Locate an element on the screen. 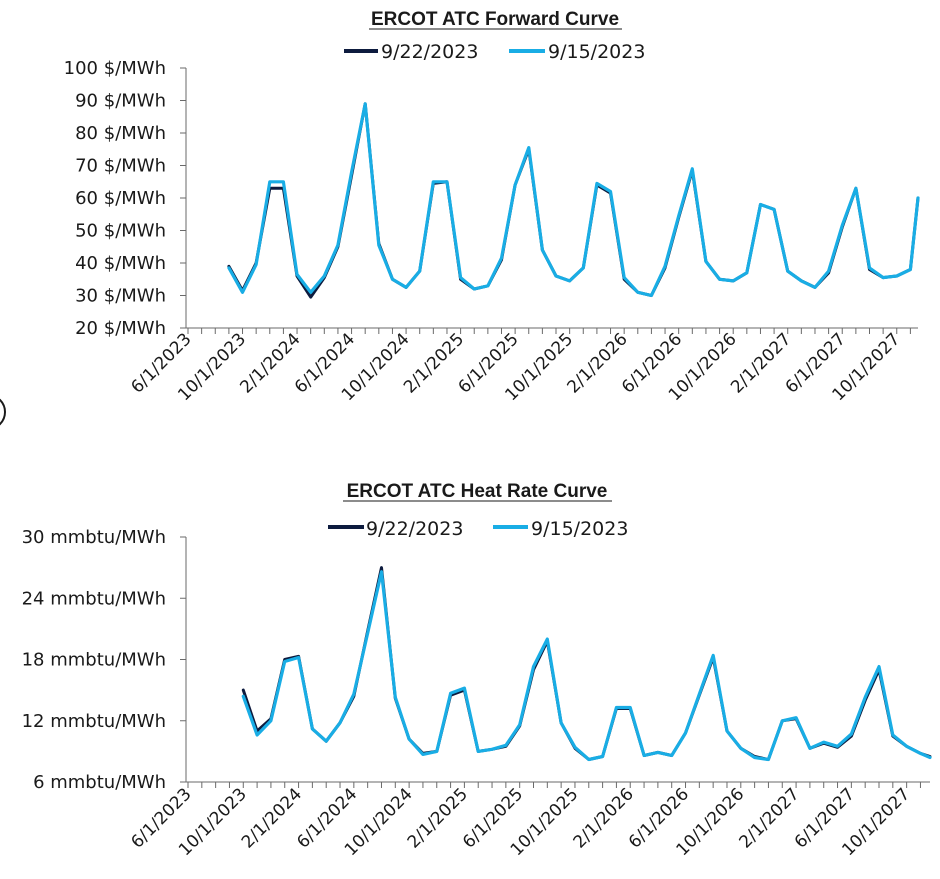  forward-curve-title: ERCOT ATC Forward Curve is located at coordinates (495, 19).